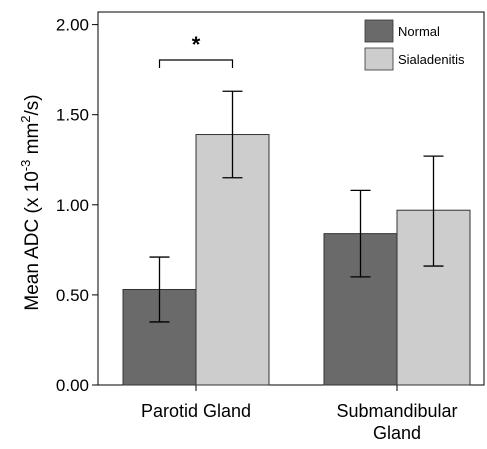  What do you see at coordinates (72, 115) in the screenshot?
I see `y-tick-label: 1.50` at bounding box center [72, 115].